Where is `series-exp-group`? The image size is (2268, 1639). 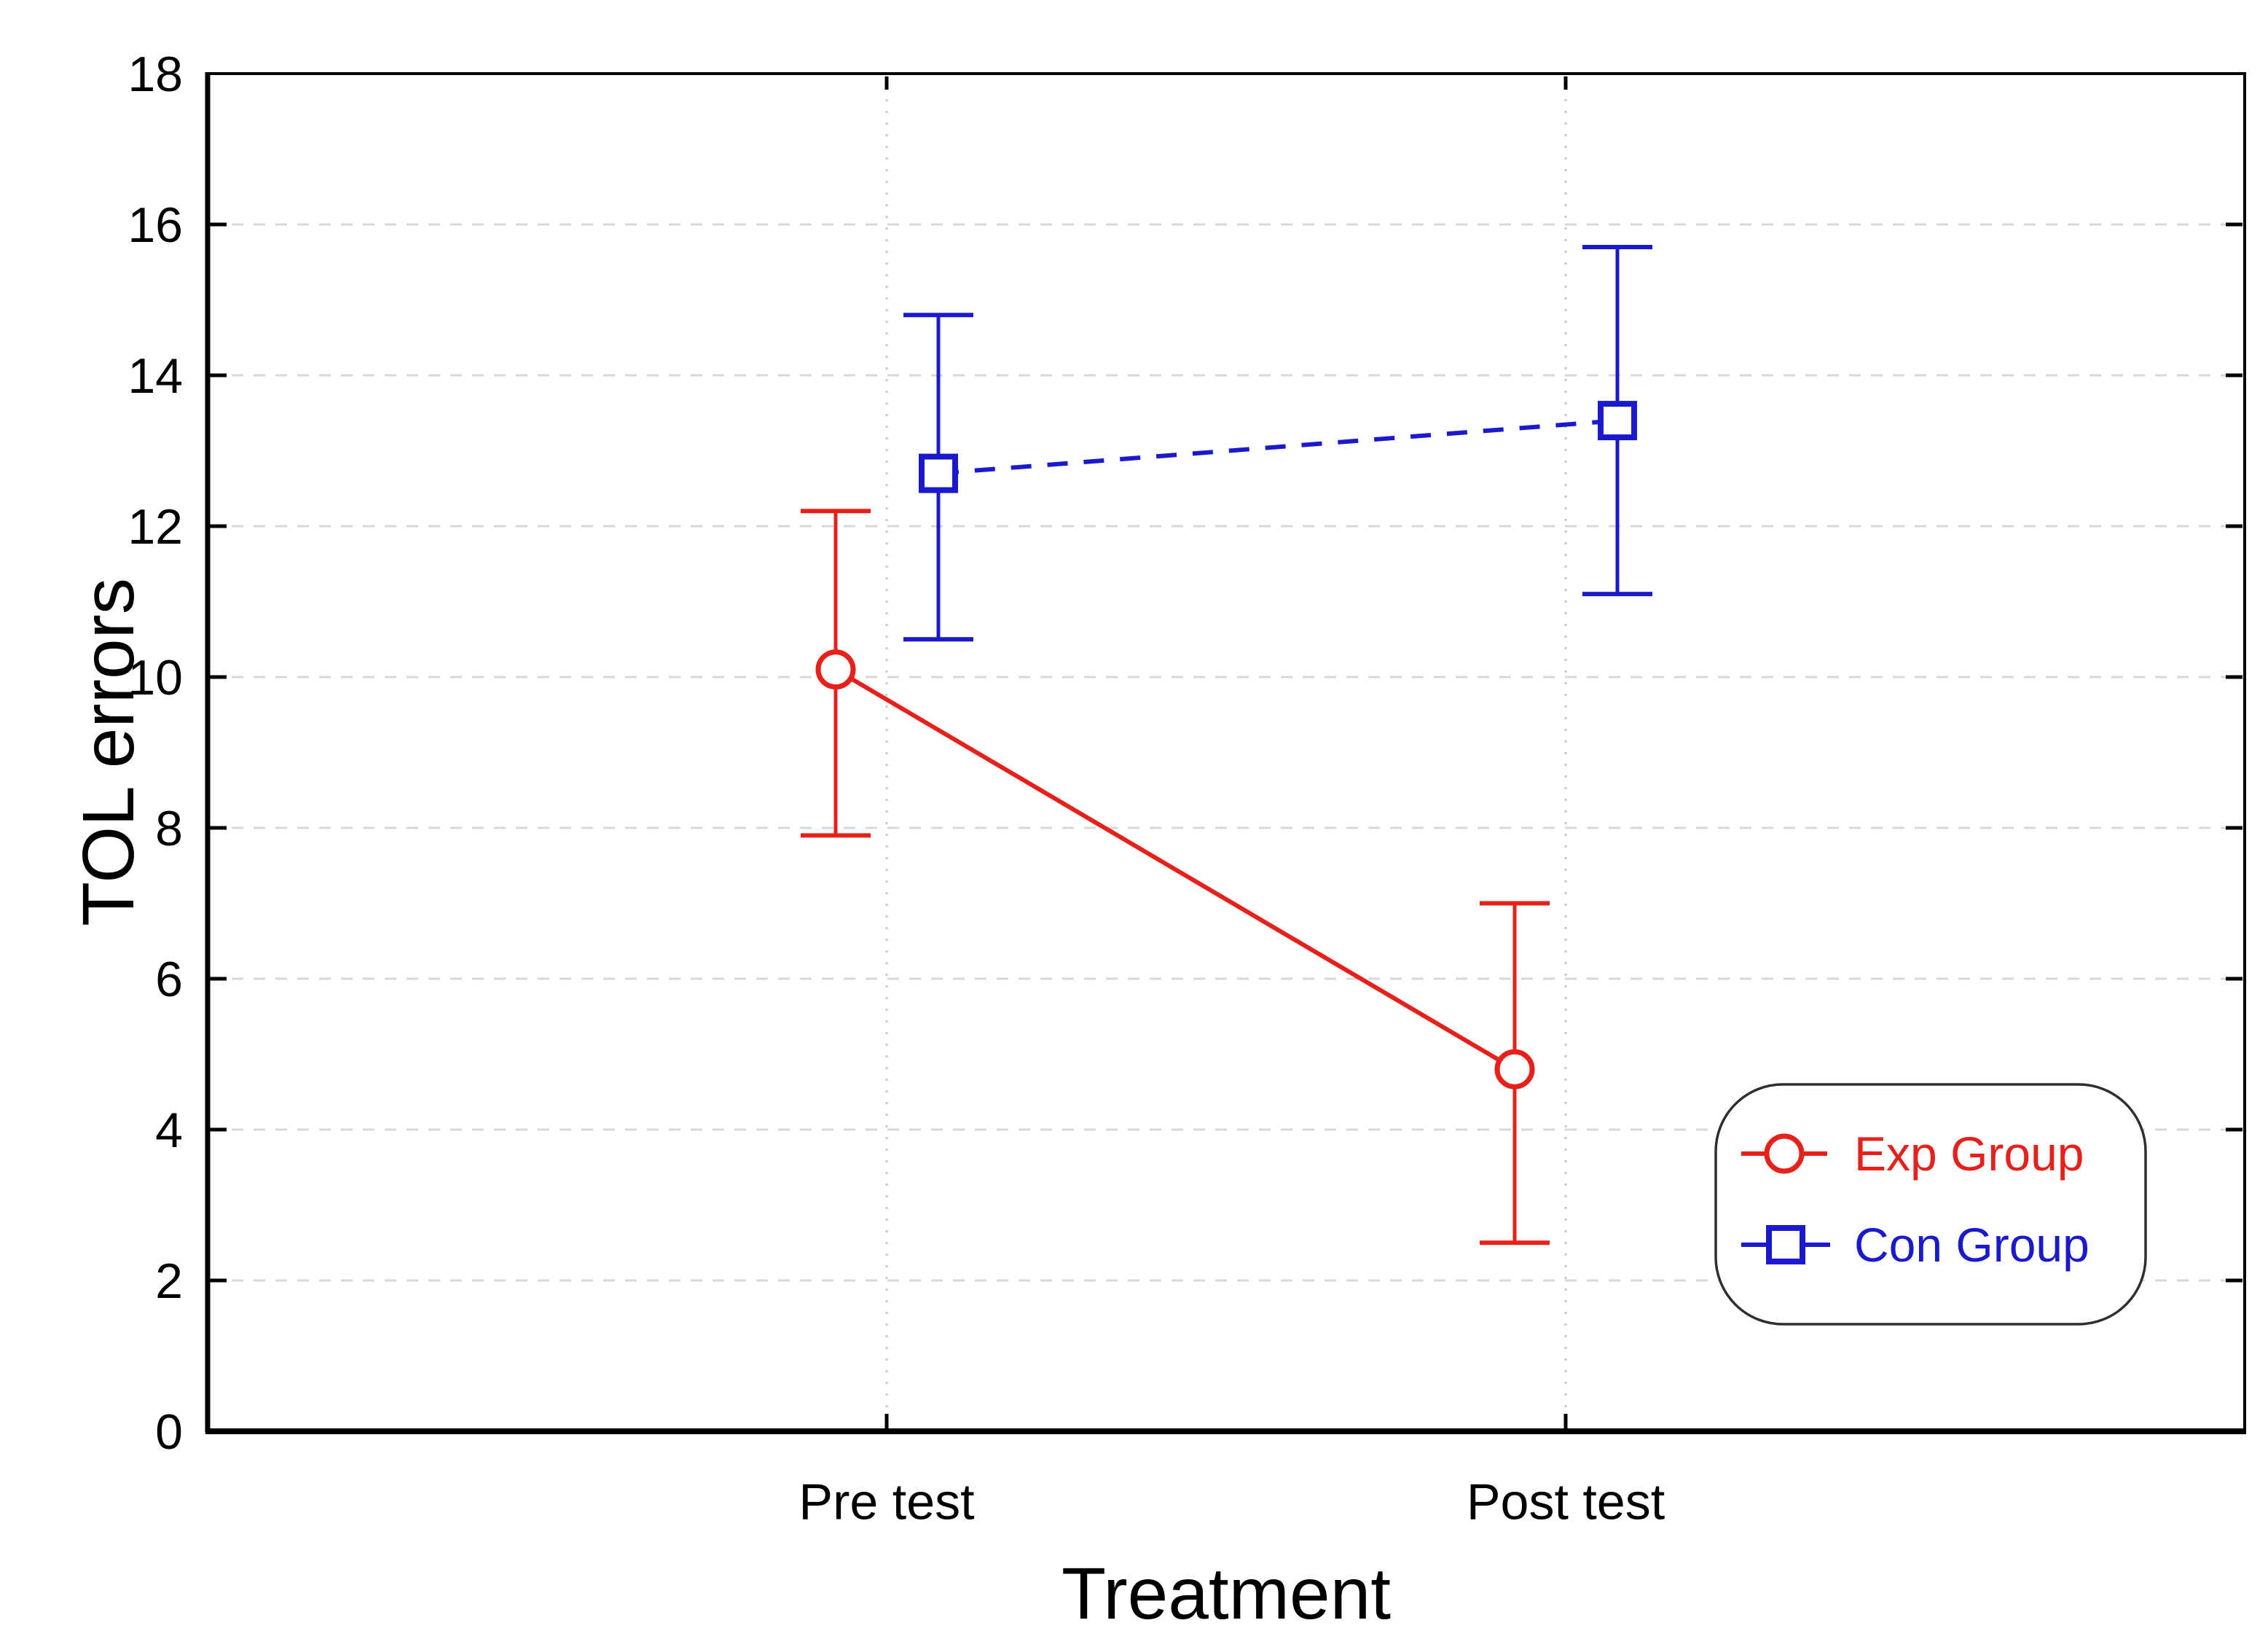
series-exp-group is located at coordinates (1175, 877).